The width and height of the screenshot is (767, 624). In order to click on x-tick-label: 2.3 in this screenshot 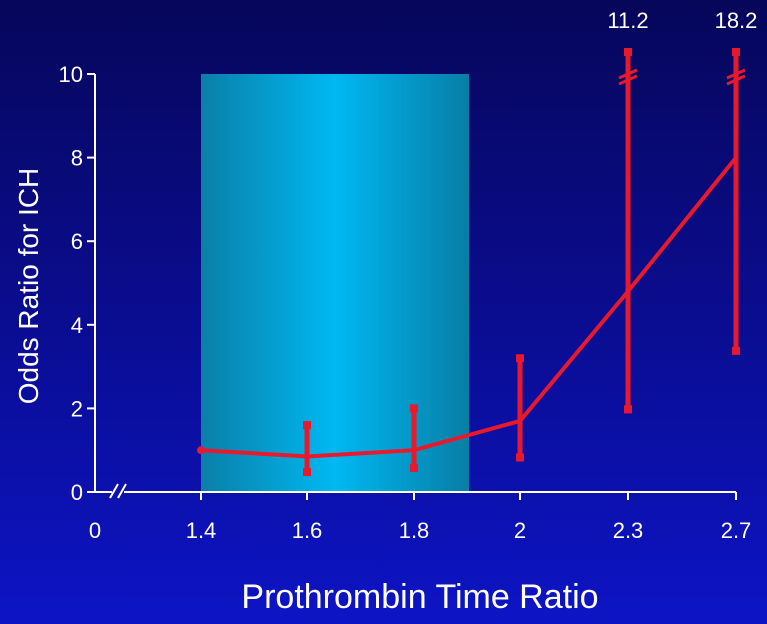, I will do `click(628, 530)`.